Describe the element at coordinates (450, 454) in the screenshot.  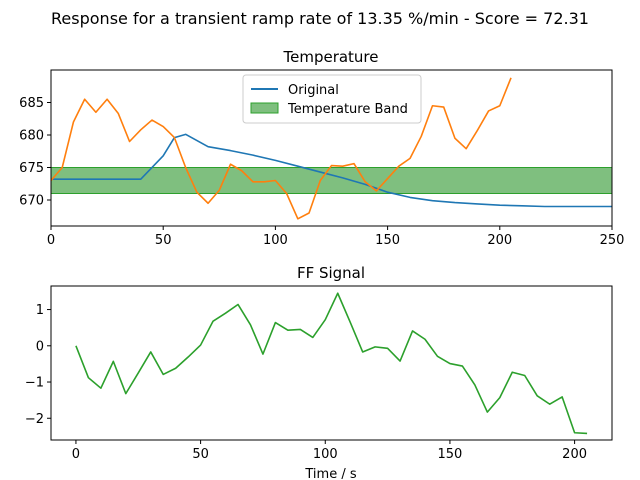
I see `ff-signal-xtick-label: 150` at that location.